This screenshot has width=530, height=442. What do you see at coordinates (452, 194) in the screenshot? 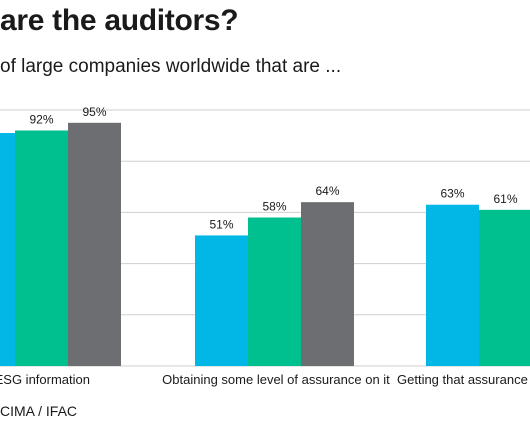
I see `data-label: 63%` at bounding box center [452, 194].